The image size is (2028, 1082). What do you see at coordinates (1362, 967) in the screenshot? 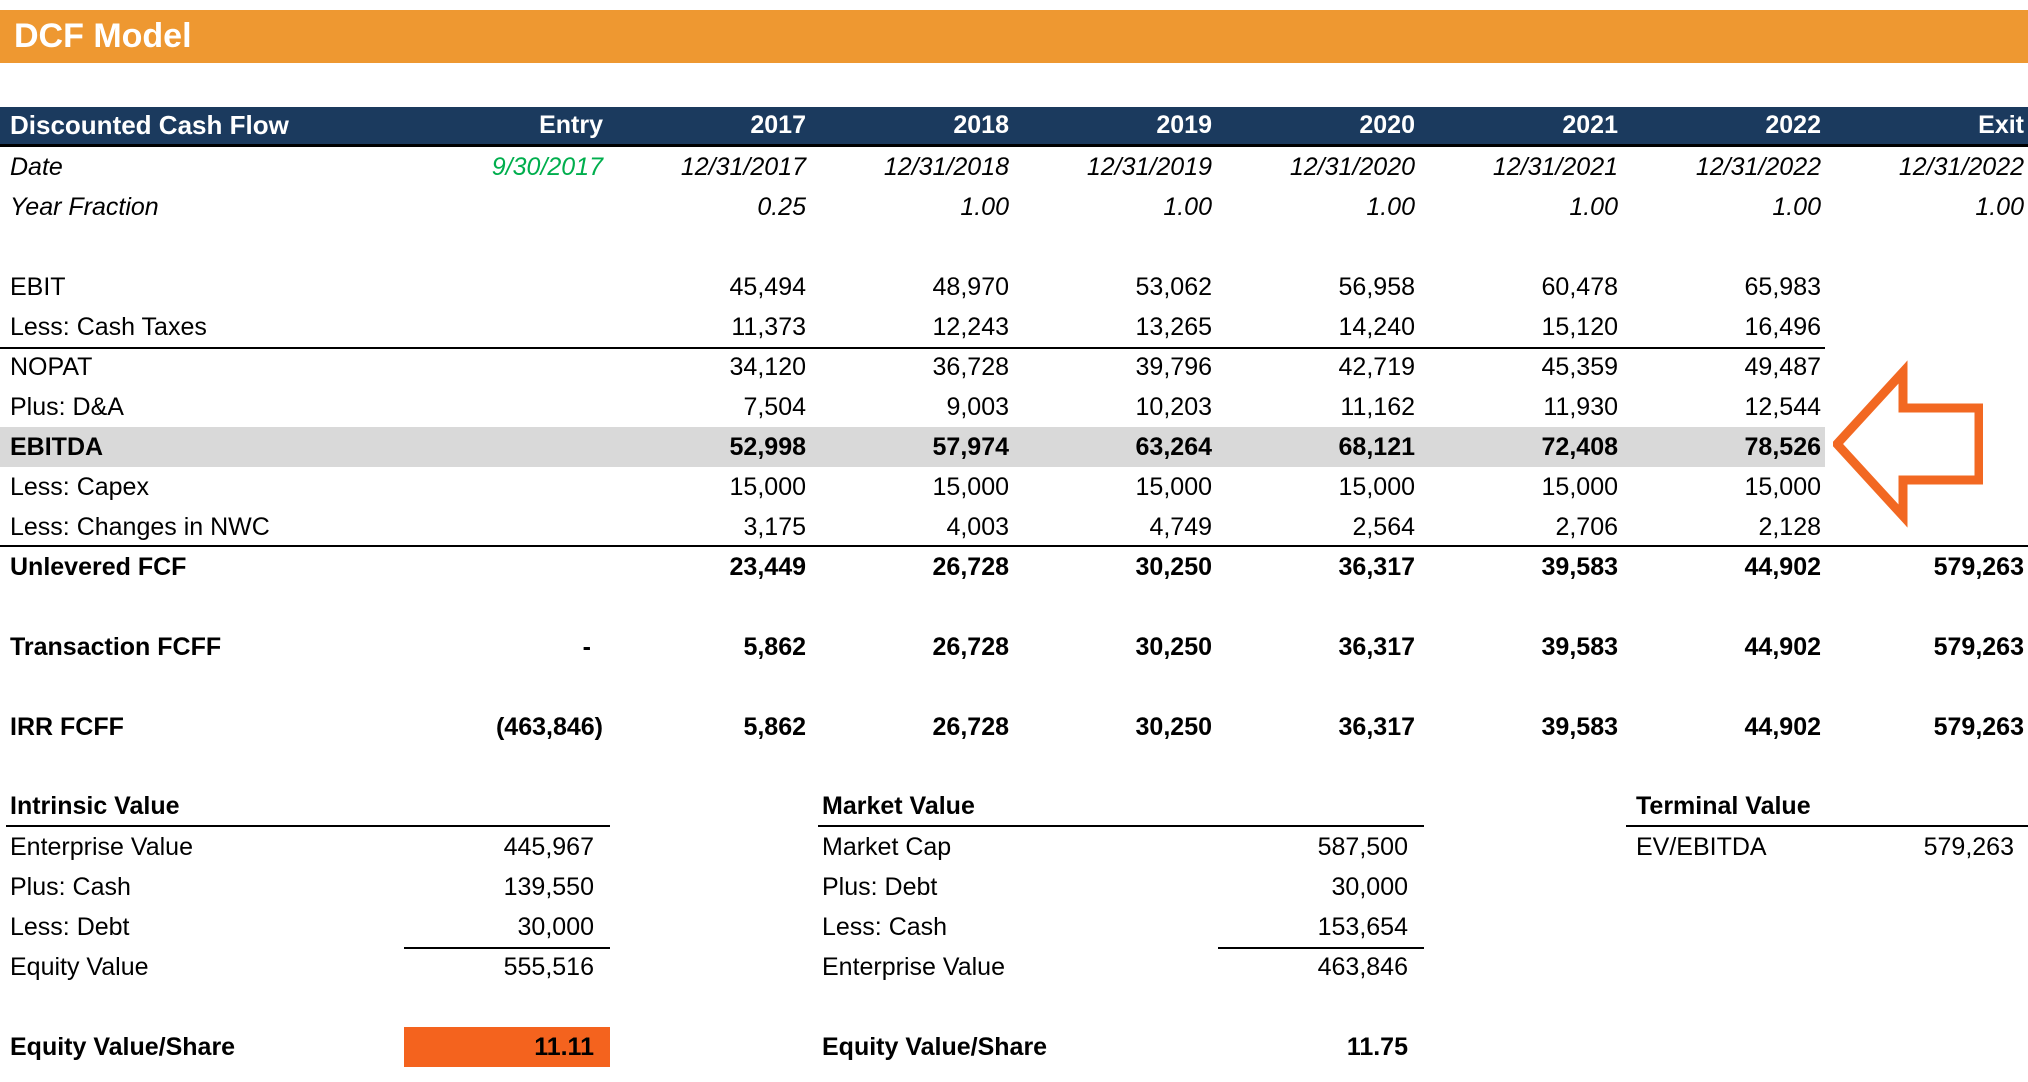
I see `row-value: 463,846` at bounding box center [1362, 967].